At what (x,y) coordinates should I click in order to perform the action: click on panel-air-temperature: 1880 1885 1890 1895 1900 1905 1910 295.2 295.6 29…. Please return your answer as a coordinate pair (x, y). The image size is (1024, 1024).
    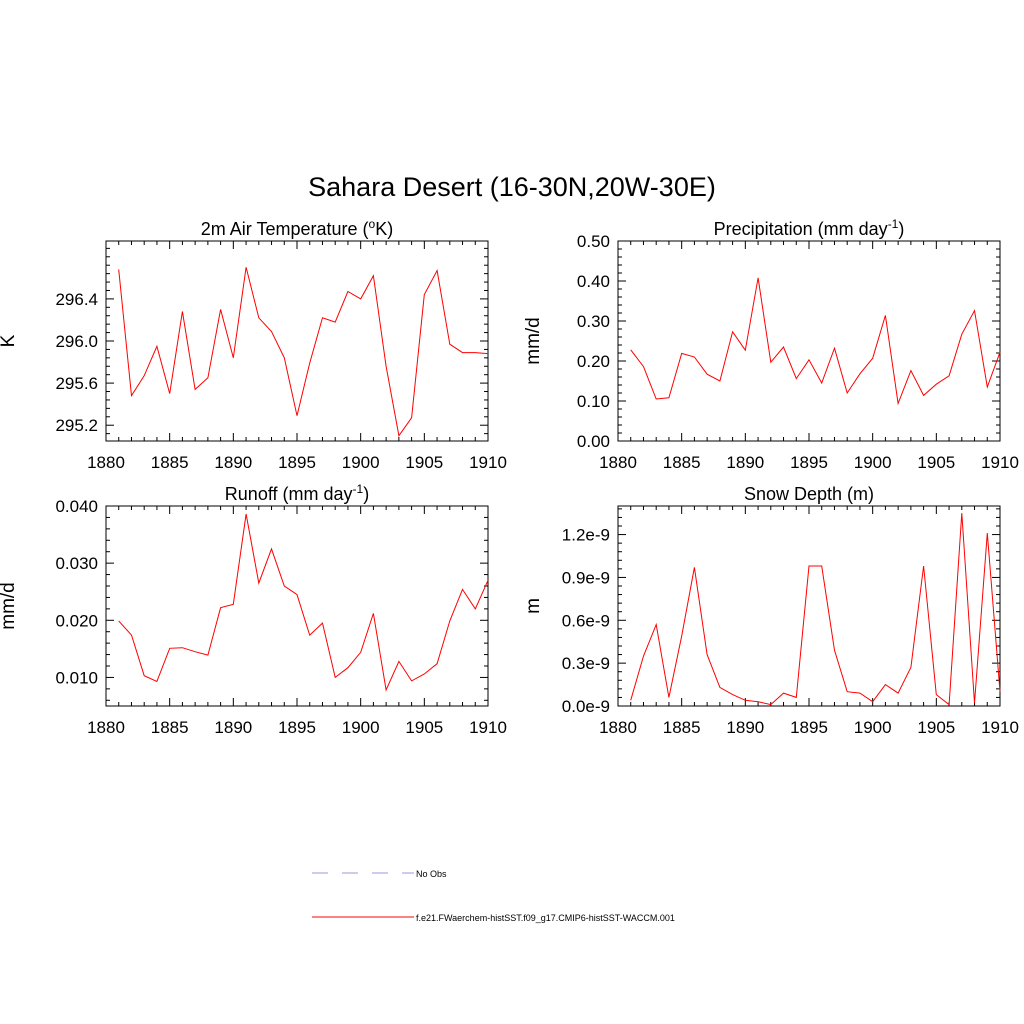
    Looking at the image, I should click on (253, 344).